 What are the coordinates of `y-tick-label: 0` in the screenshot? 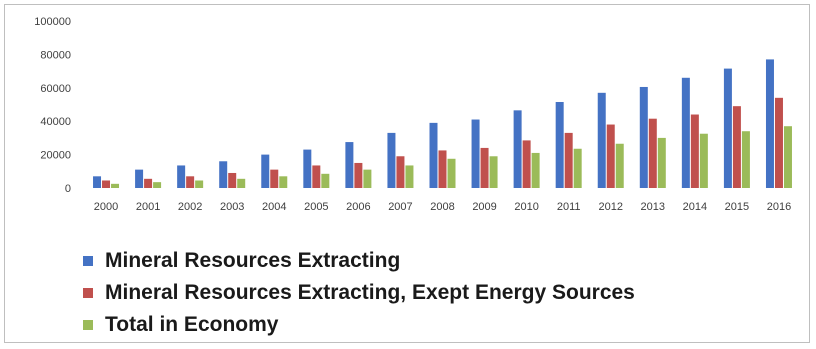 It's located at (68, 189).